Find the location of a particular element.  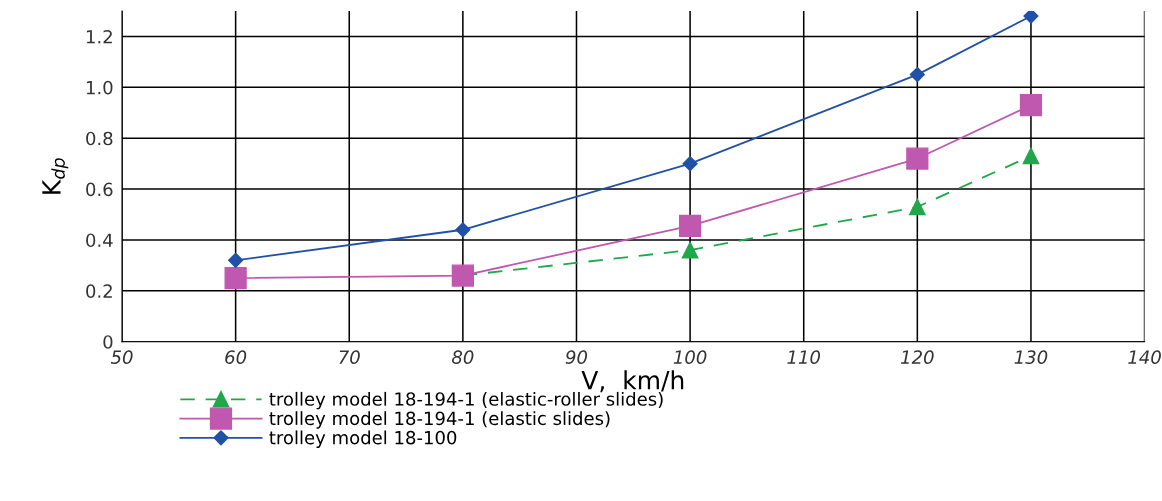

y-tick-label: 0.8 is located at coordinates (99, 138).